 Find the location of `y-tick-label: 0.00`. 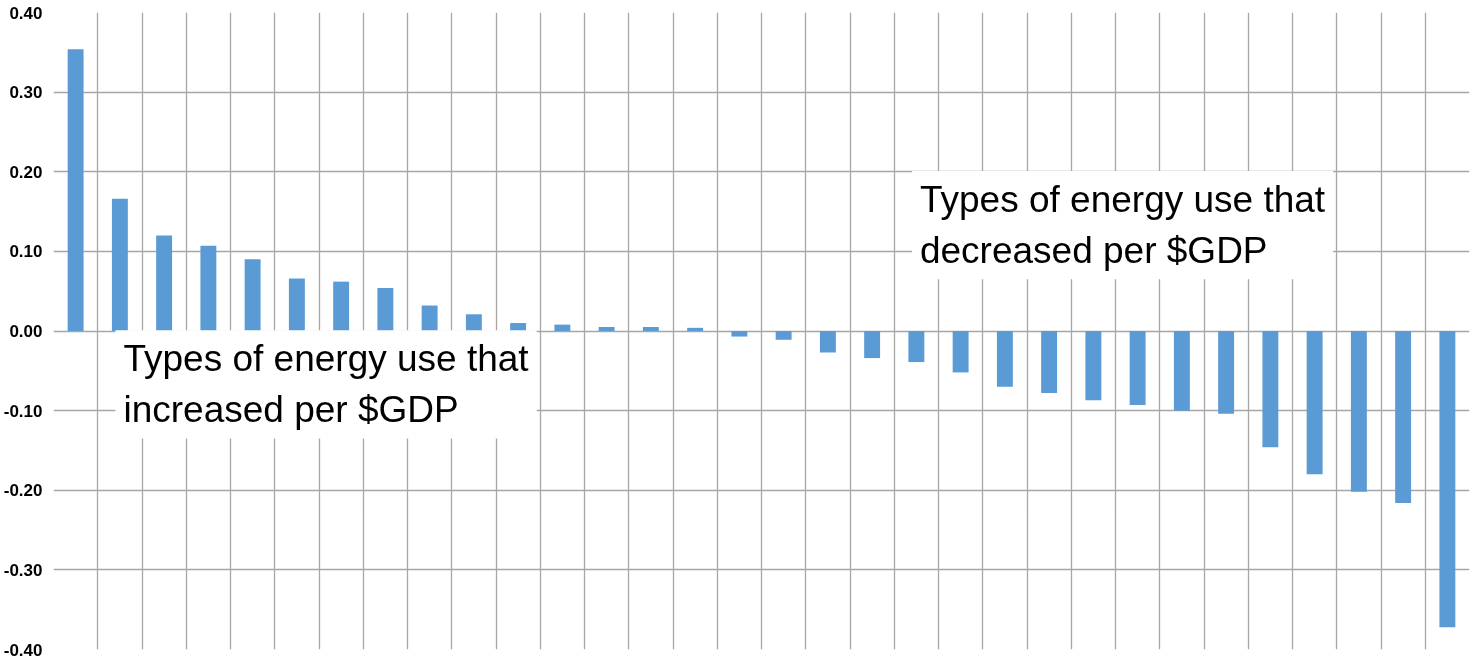

y-tick-label: 0.00 is located at coordinates (26, 331).